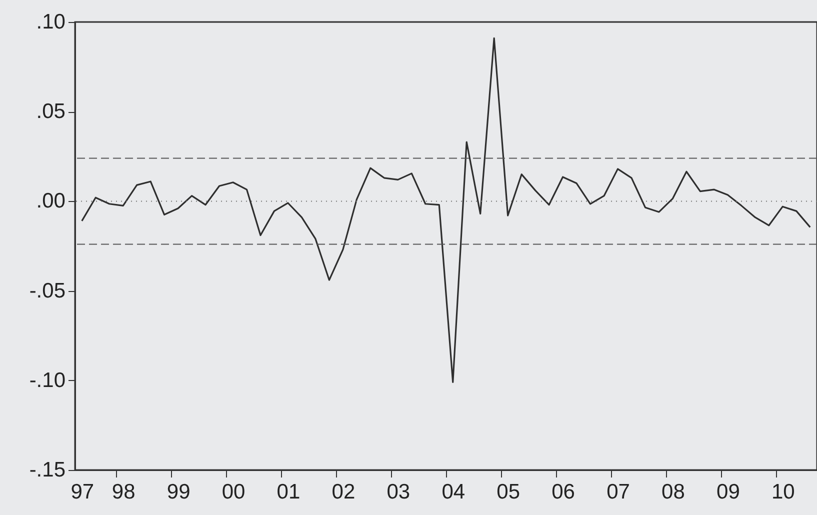  What do you see at coordinates (51, 201) in the screenshot?
I see `y-tick-label: .00` at bounding box center [51, 201].